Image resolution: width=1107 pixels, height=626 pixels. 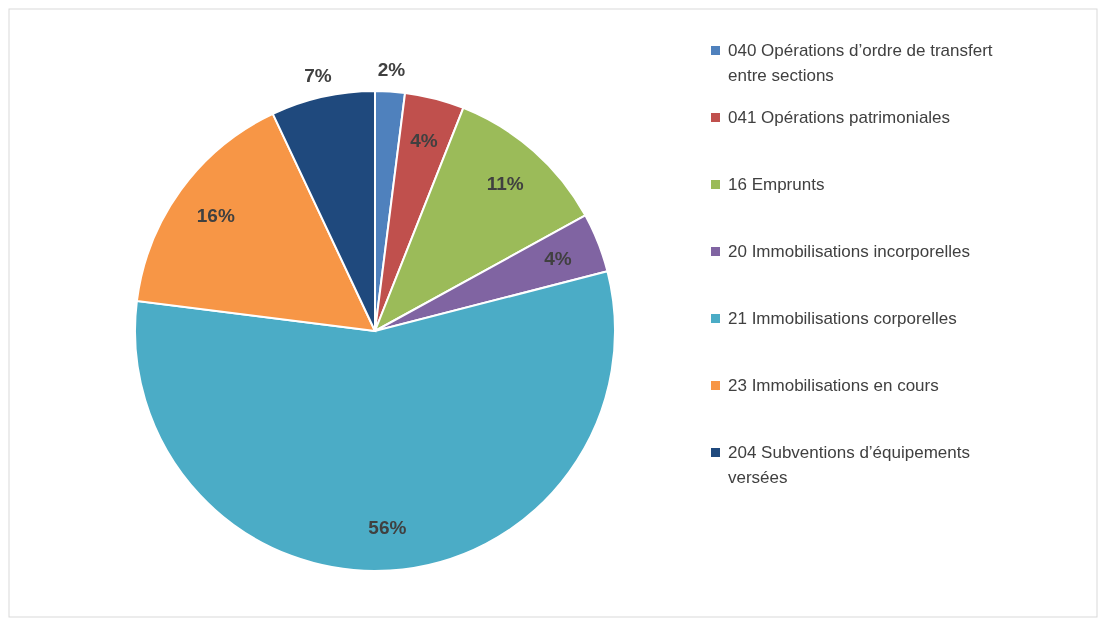 I want to click on data-label: 56%, so click(x=387, y=527).